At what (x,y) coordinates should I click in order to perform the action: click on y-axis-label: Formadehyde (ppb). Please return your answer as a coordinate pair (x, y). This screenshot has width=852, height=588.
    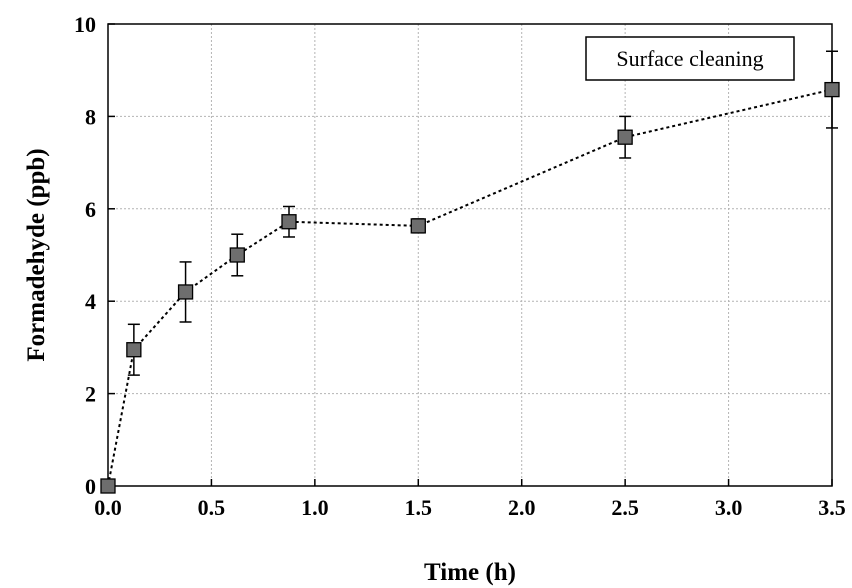
    Looking at the image, I should click on (36, 254).